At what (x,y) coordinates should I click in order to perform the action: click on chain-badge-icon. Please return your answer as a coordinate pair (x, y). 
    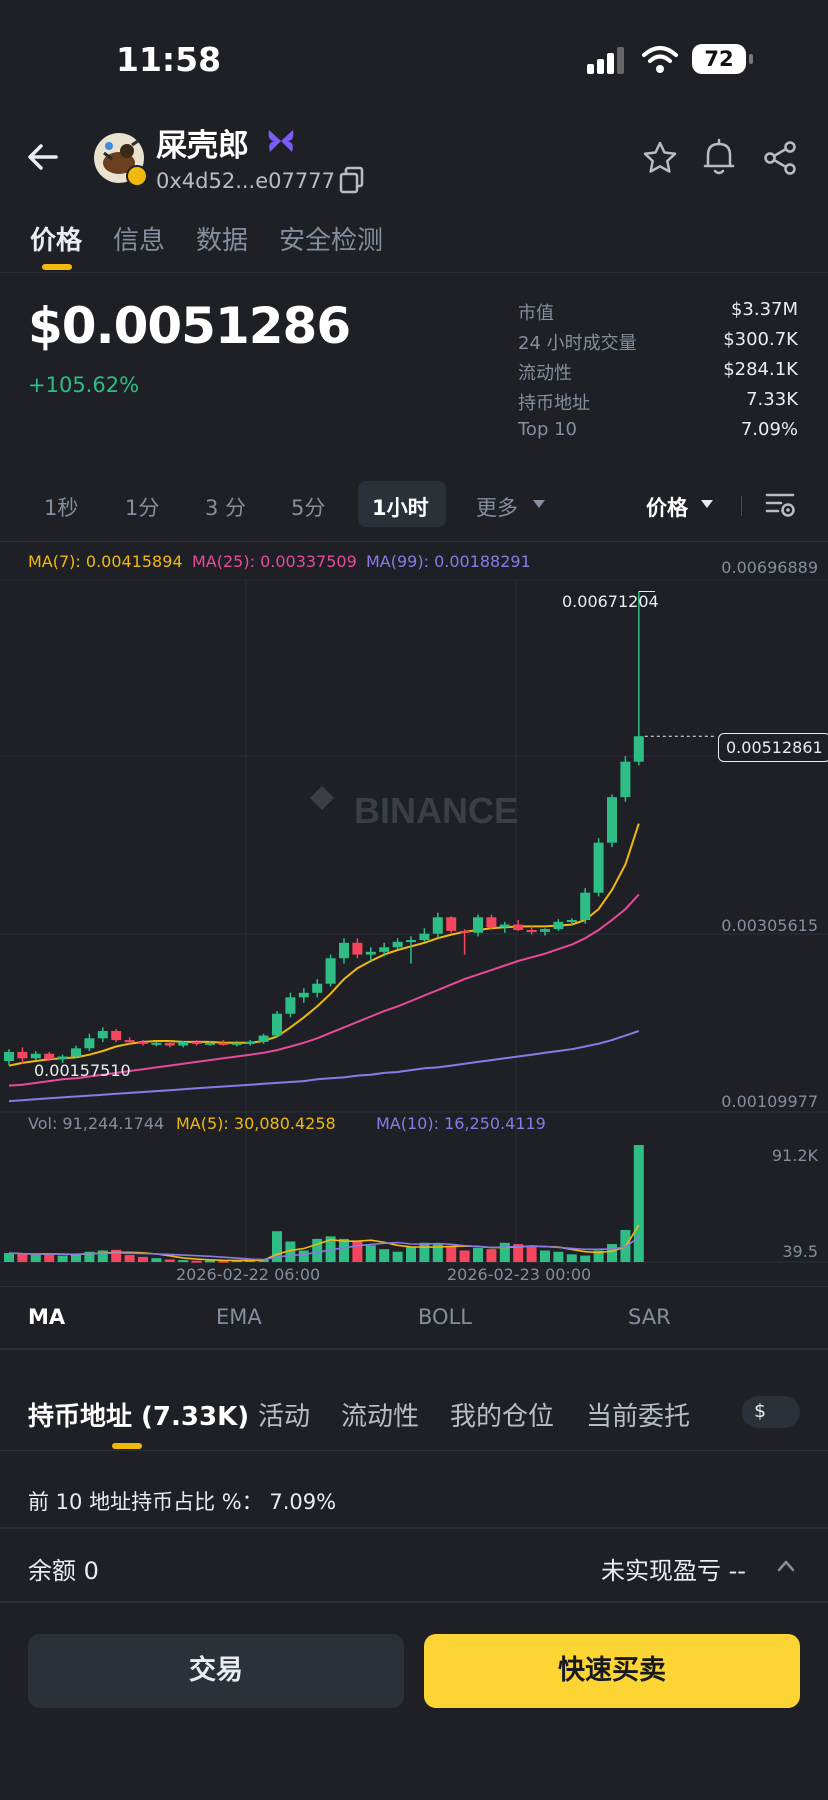
    Looking at the image, I should click on (137, 176).